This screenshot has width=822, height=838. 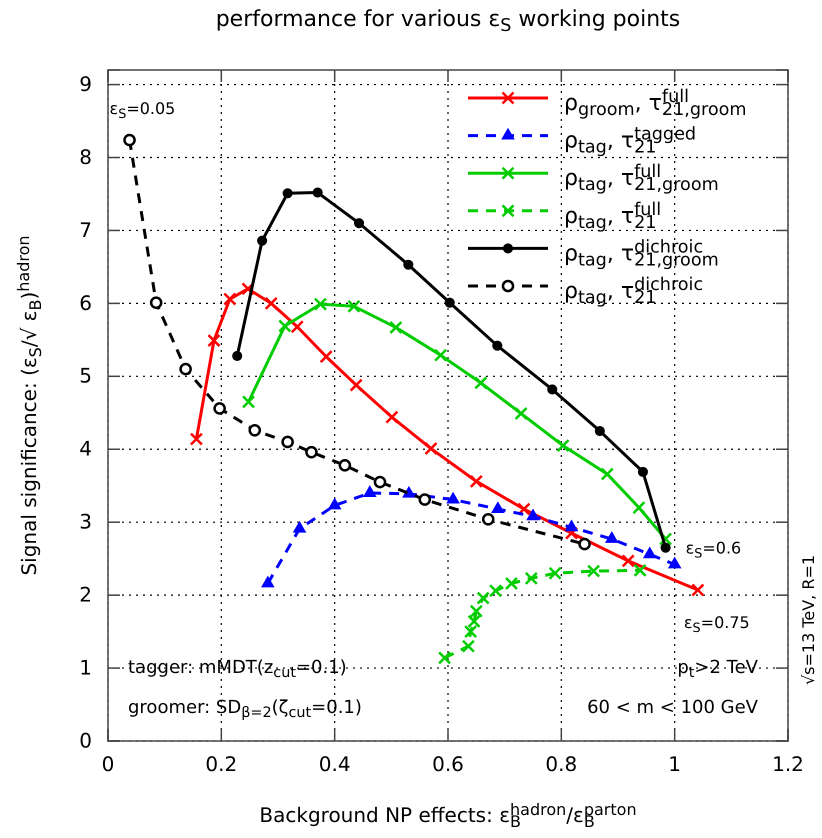 I want to click on annotation: p$_{t}$>2 TeV, so click(x=718, y=669).